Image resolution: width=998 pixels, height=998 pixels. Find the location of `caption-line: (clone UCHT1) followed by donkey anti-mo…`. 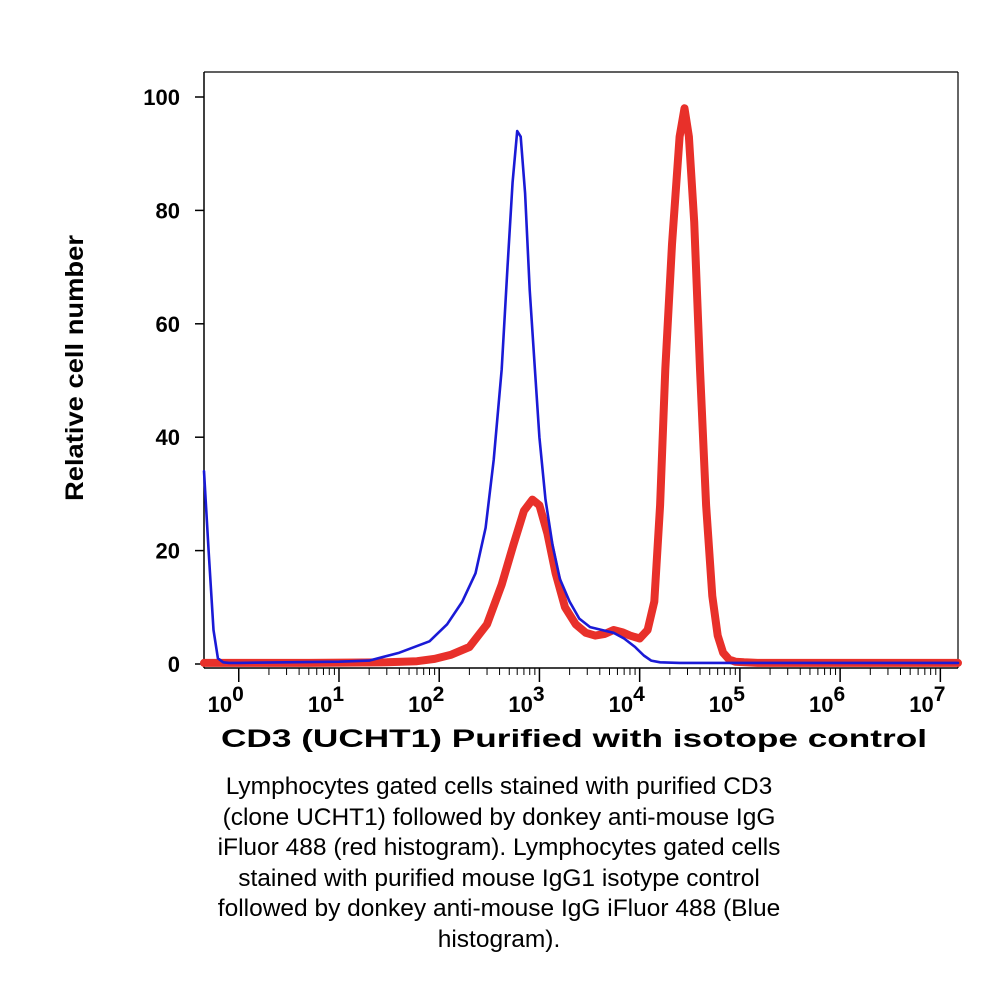

caption-line: (clone UCHT1) followed by donkey anti-mo… is located at coordinates (499, 817).